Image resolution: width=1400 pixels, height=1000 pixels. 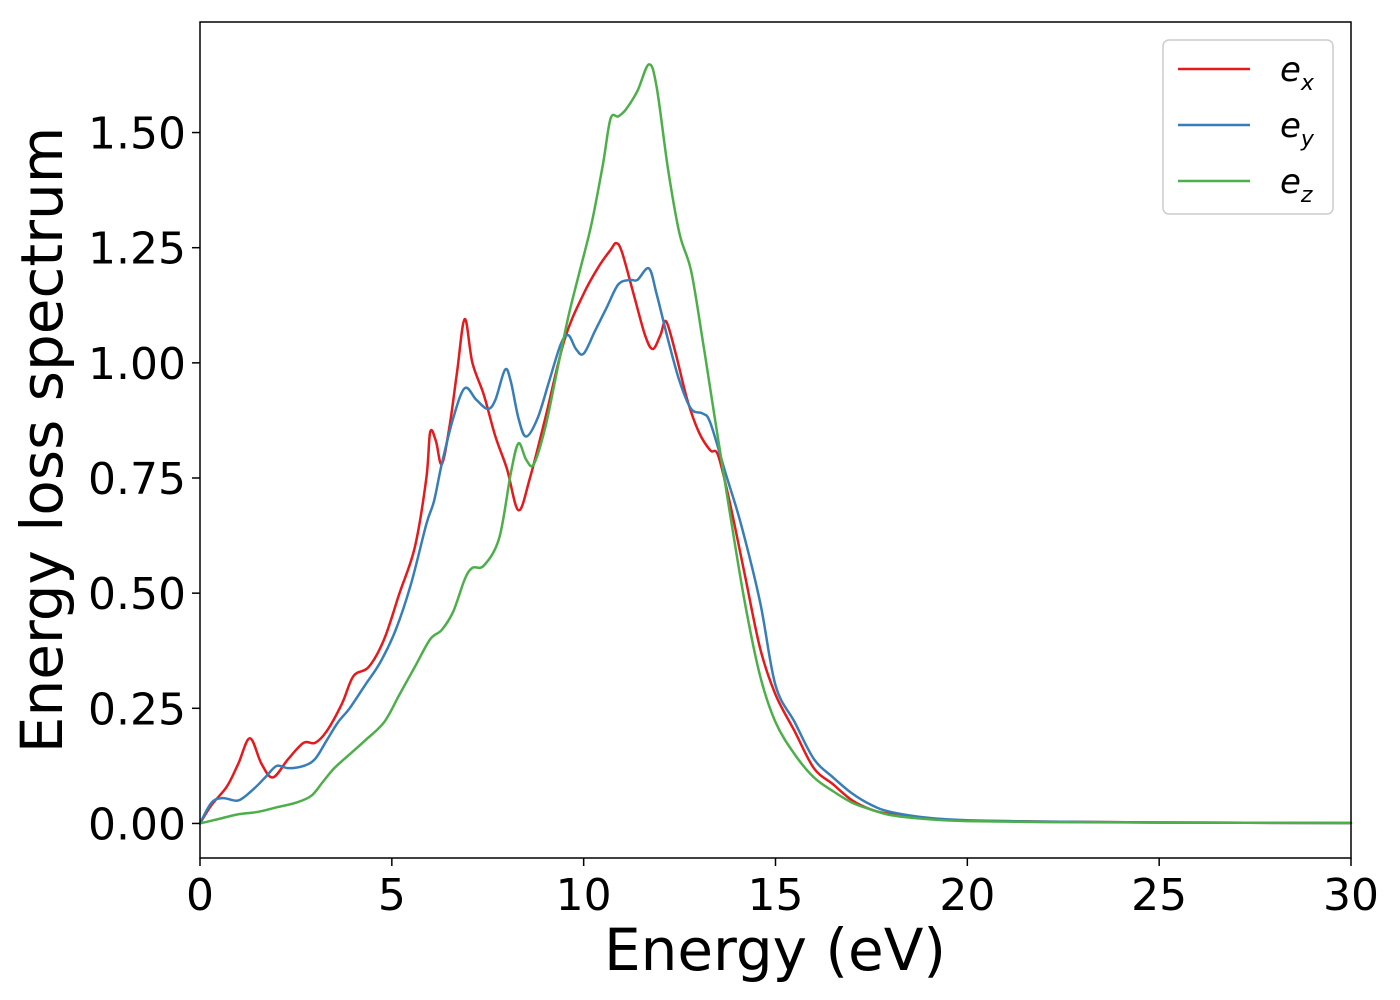 I want to click on x-tick-label: 25, so click(x=1159, y=895).